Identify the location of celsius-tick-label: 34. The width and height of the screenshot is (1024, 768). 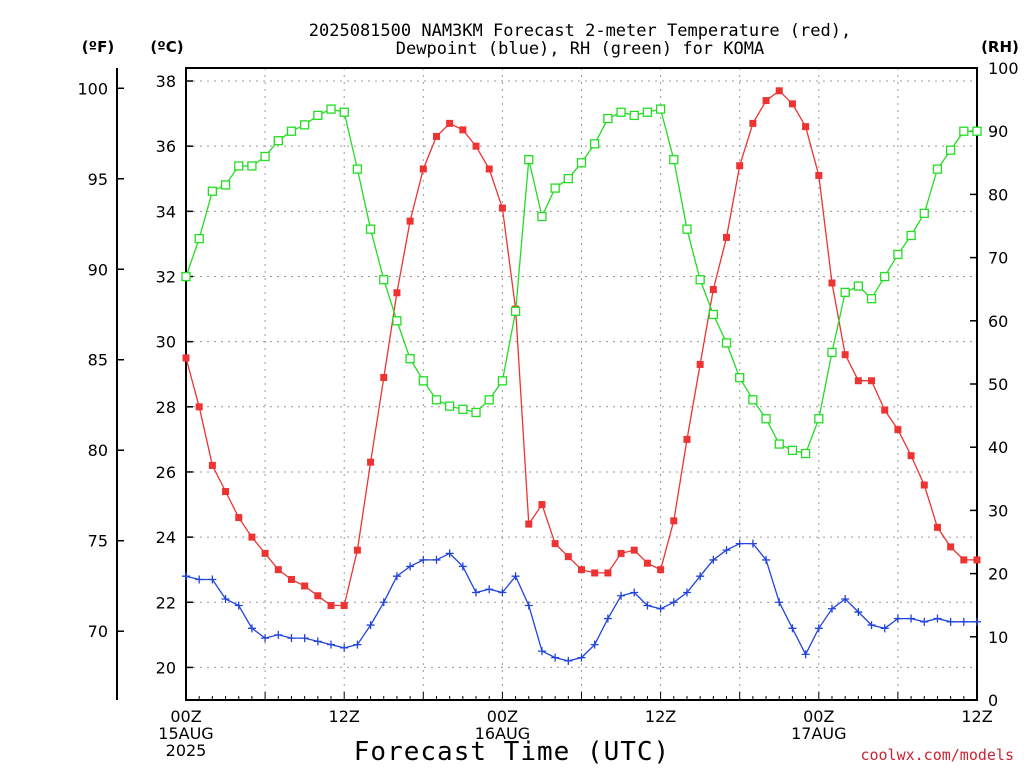
(166, 211).